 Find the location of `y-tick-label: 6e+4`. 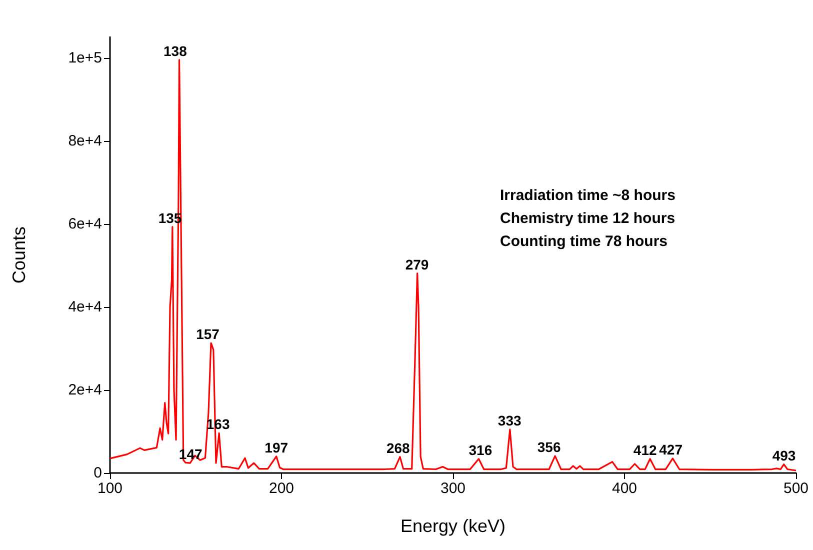

y-tick-label: 6e+4 is located at coordinates (85, 223).